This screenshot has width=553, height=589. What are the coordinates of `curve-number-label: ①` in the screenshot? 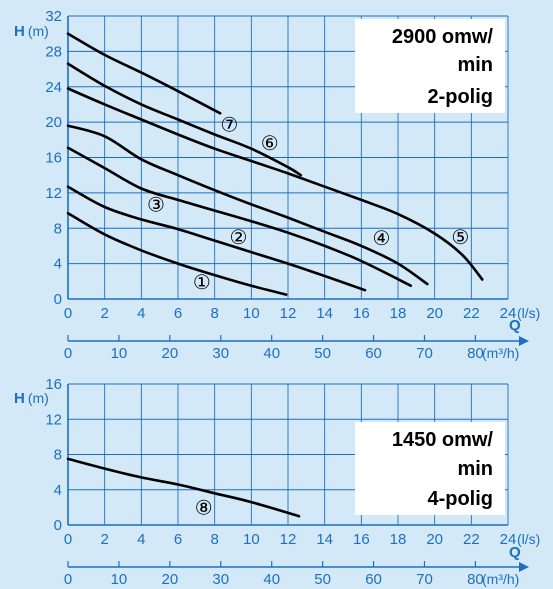 It's located at (202, 283).